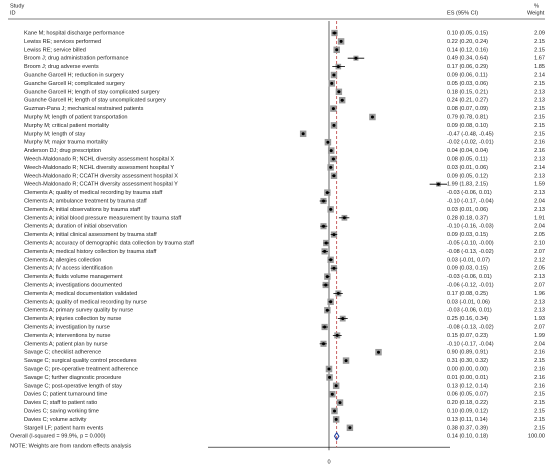 This screenshot has width=550, height=468. What do you see at coordinates (468, 302) in the screenshot?
I see `es-label: 0.03 (-0.01, 0.06)` at bounding box center [468, 302].